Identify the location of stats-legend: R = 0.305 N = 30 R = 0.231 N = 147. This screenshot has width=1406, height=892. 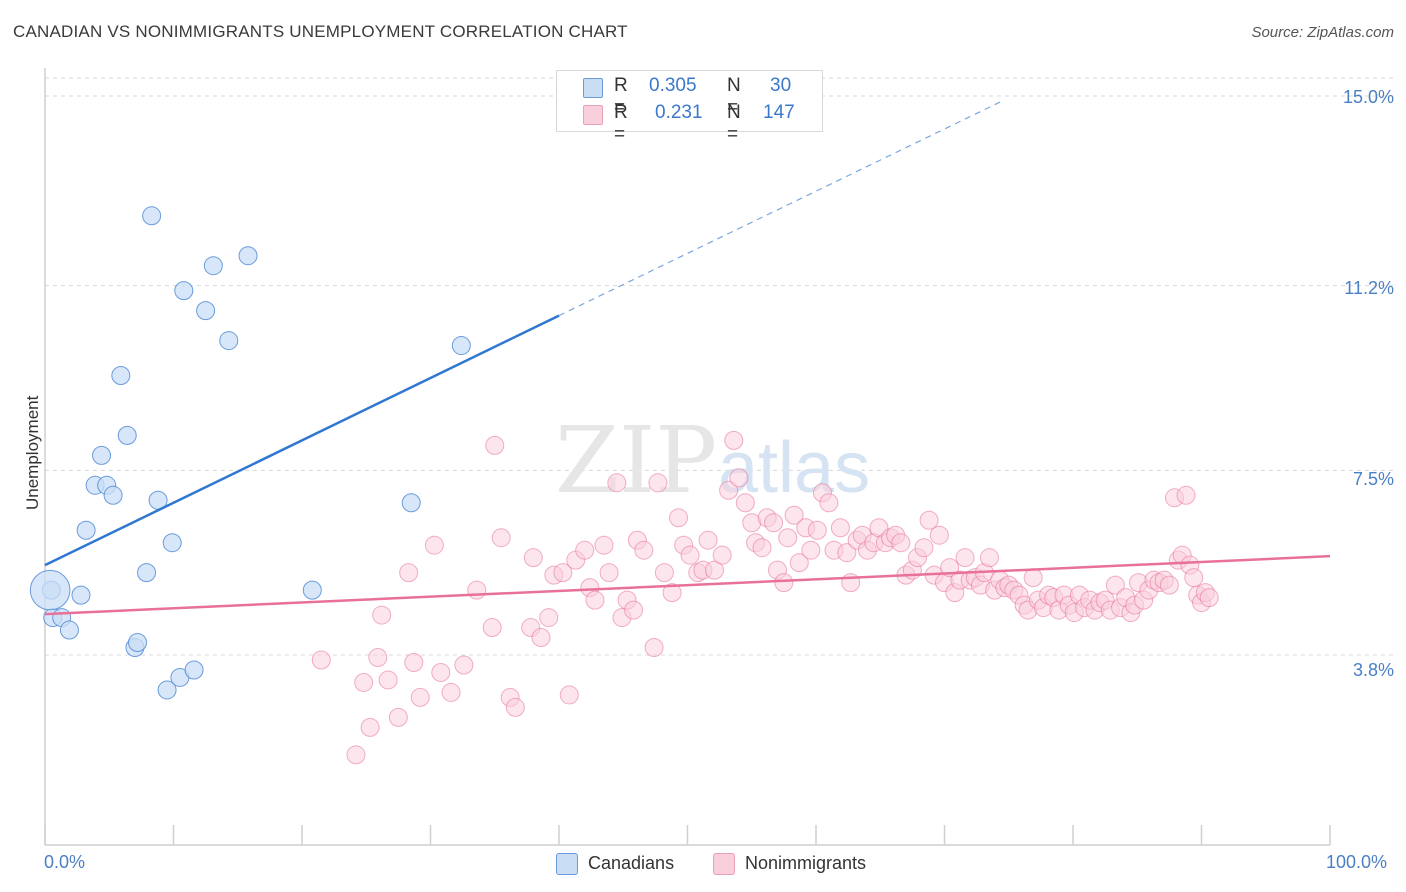
(689, 107).